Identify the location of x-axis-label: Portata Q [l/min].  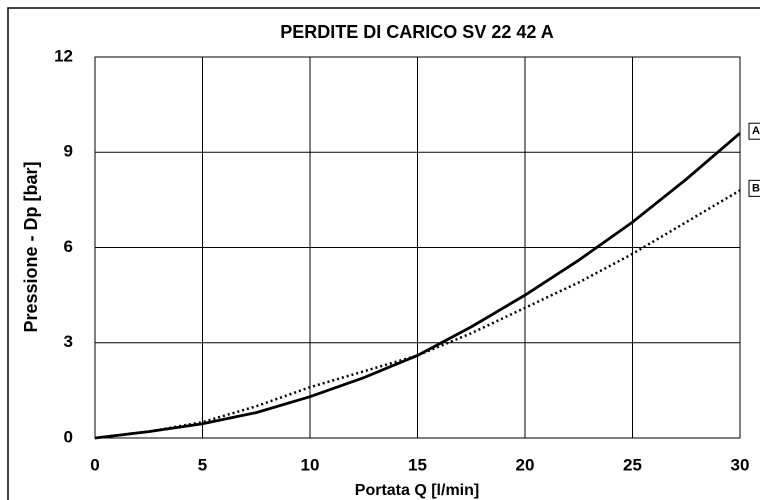
(417, 490).